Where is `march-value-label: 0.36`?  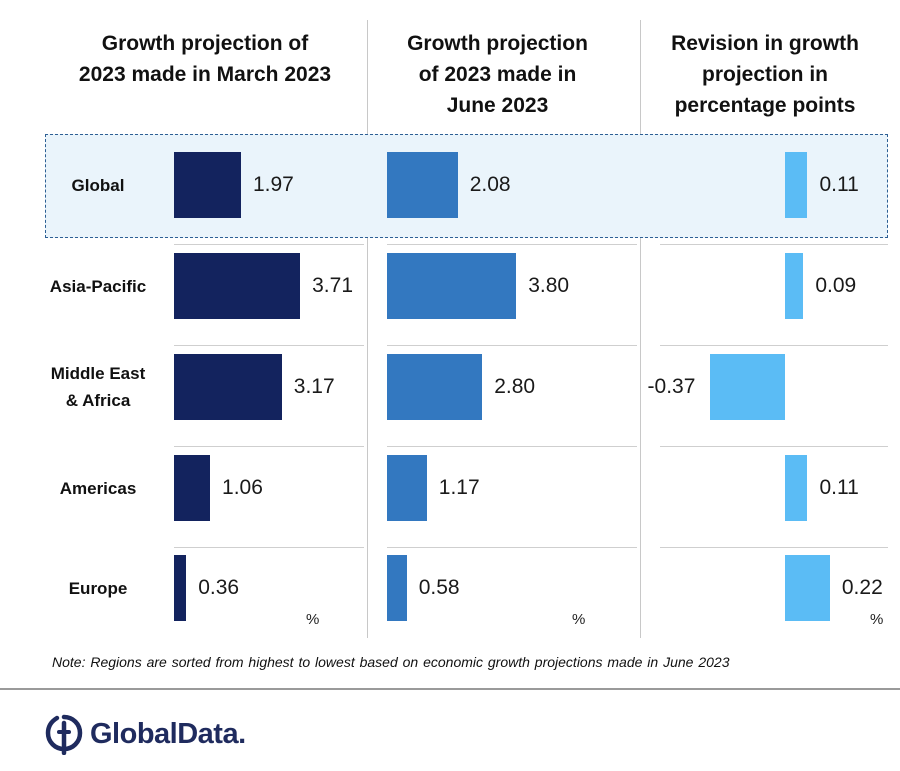
march-value-label: 0.36 is located at coordinates (219, 587).